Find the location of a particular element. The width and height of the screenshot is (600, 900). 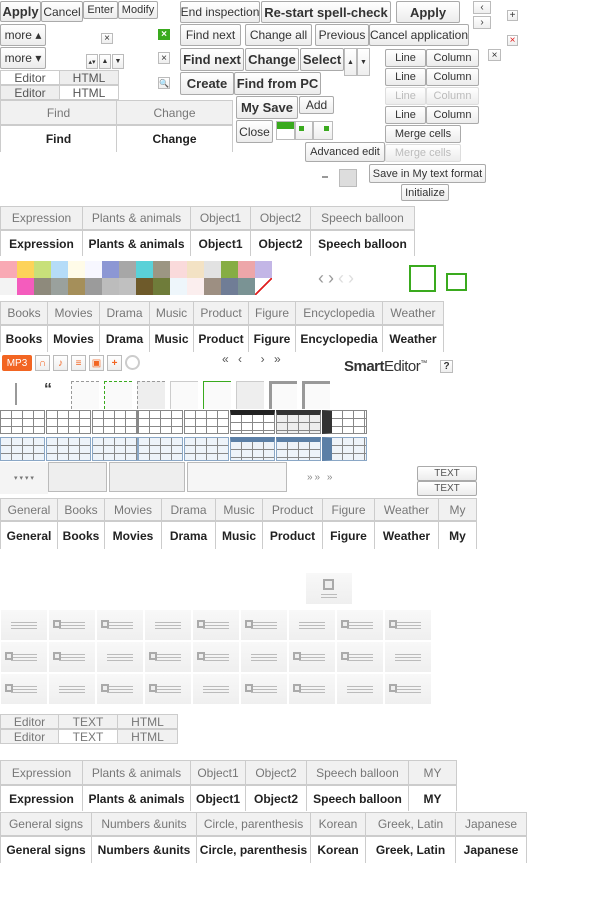

tab-emoticon: Object2 is located at coordinates (276, 772).